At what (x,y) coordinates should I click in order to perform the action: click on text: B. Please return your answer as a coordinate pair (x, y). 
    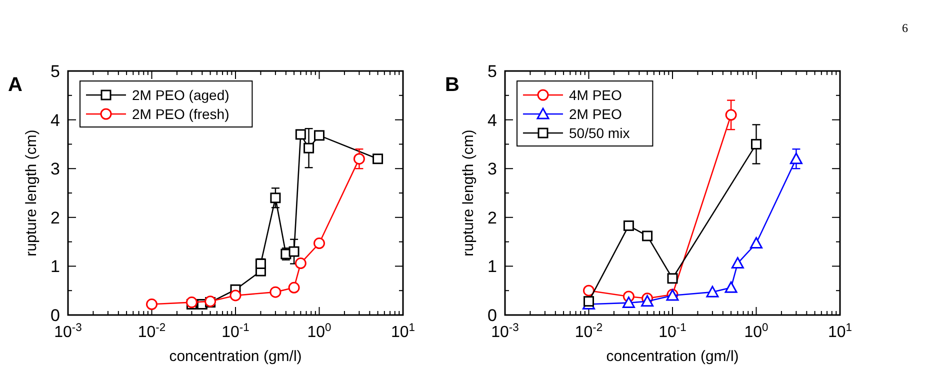
    Looking at the image, I should click on (452, 85).